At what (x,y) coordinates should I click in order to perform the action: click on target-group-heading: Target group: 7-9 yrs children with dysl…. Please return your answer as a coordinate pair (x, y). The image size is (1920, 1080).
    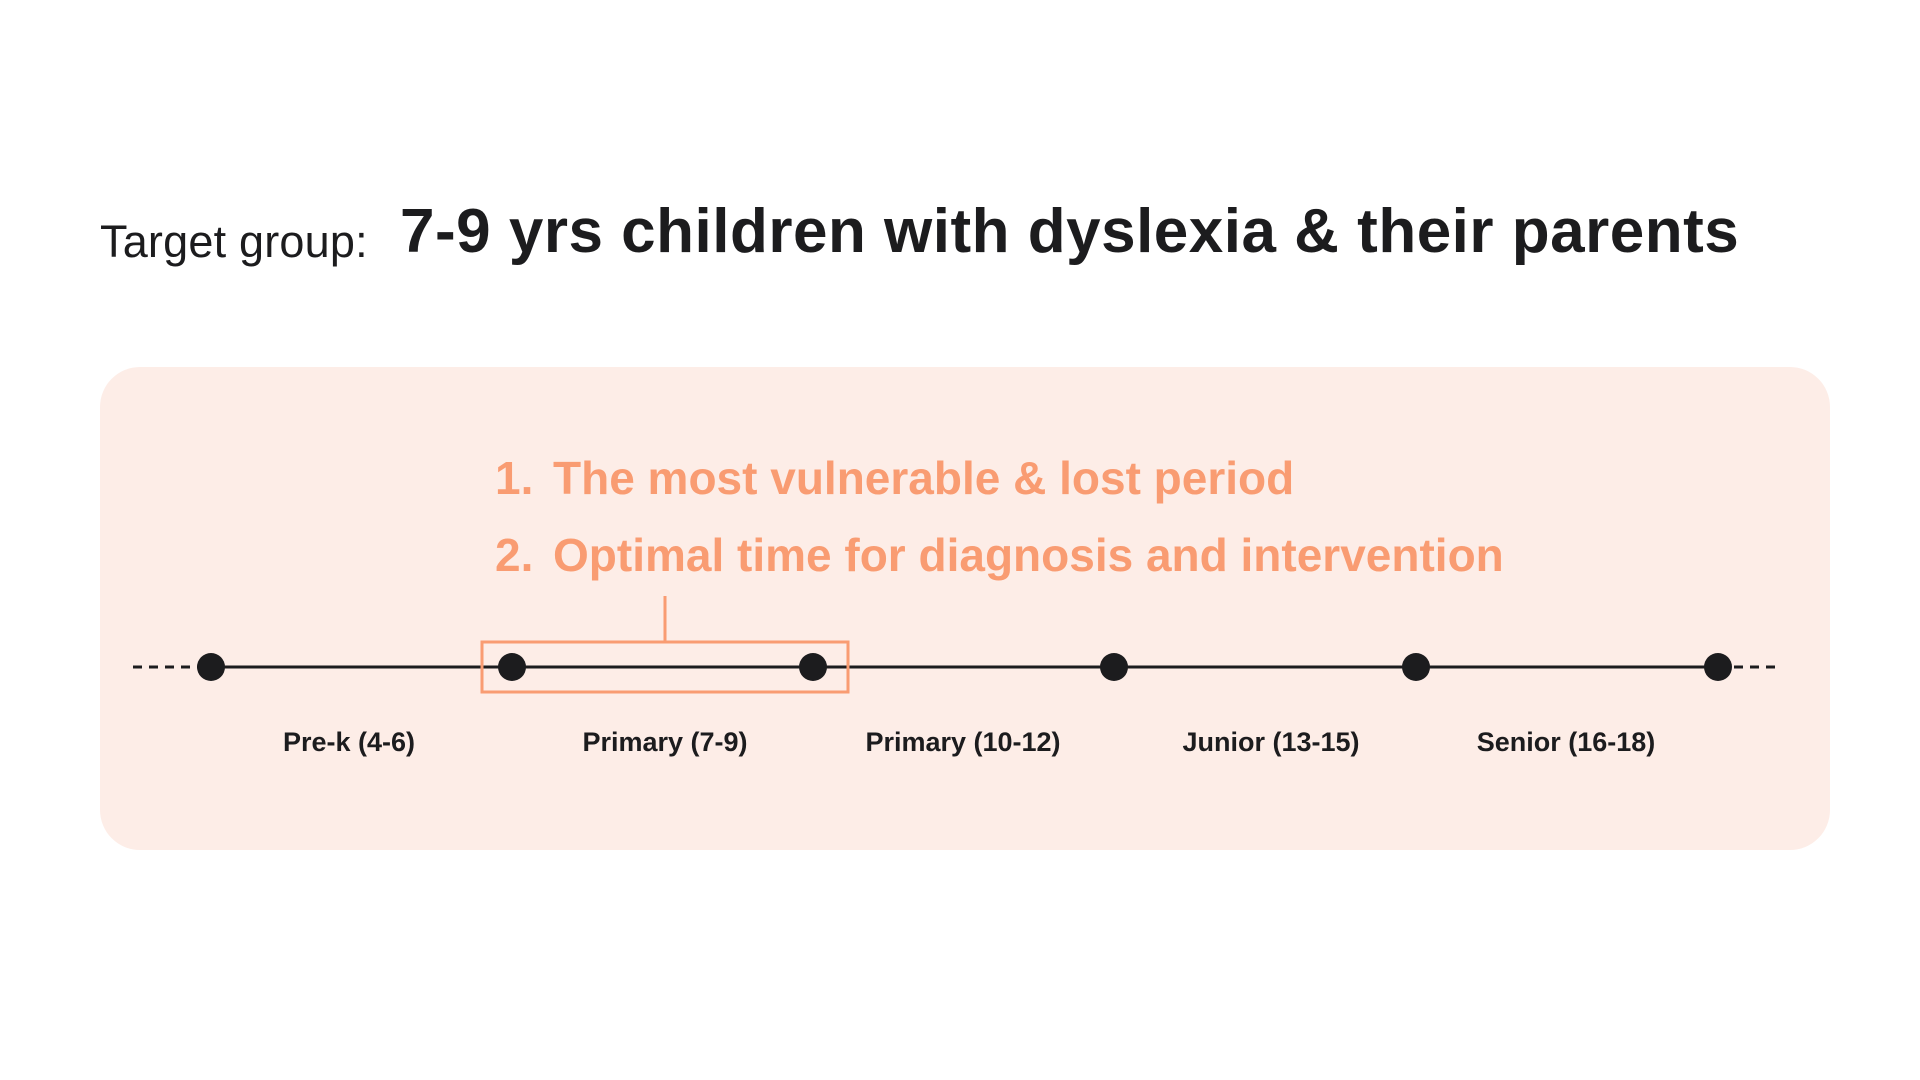
    Looking at the image, I should click on (975, 241).